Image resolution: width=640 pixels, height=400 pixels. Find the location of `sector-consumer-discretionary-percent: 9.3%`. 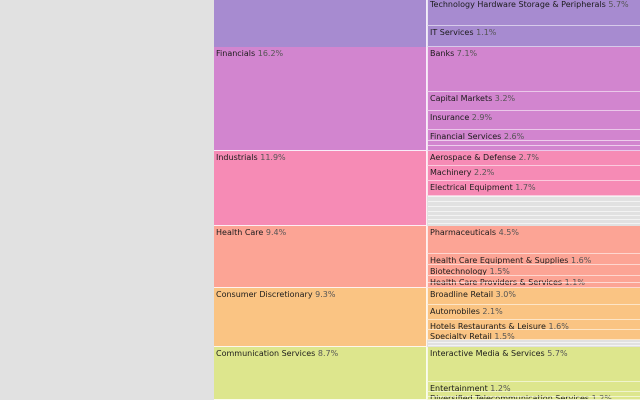

sector-consumer-discretionary-percent: 9.3% is located at coordinates (324, 294).